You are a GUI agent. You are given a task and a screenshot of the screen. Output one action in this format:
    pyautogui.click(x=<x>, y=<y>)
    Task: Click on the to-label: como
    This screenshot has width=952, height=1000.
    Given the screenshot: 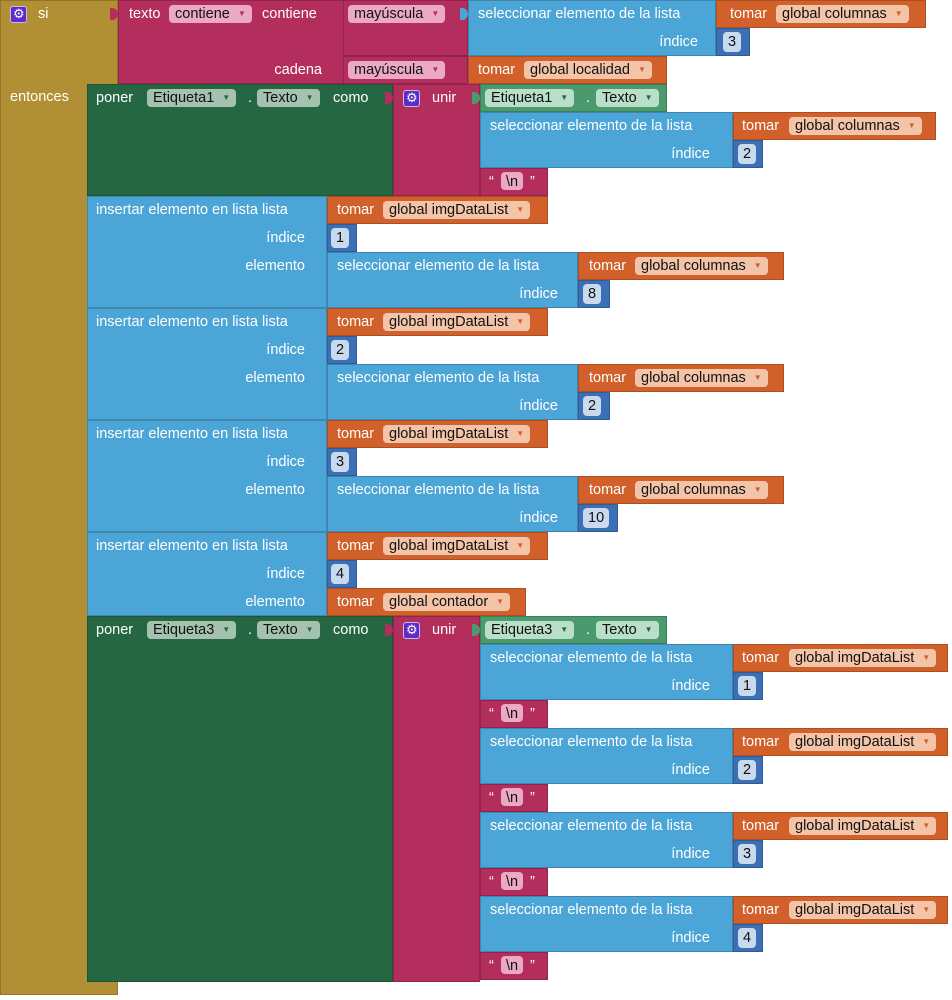 What is the action you would take?
    pyautogui.click(x=351, y=630)
    